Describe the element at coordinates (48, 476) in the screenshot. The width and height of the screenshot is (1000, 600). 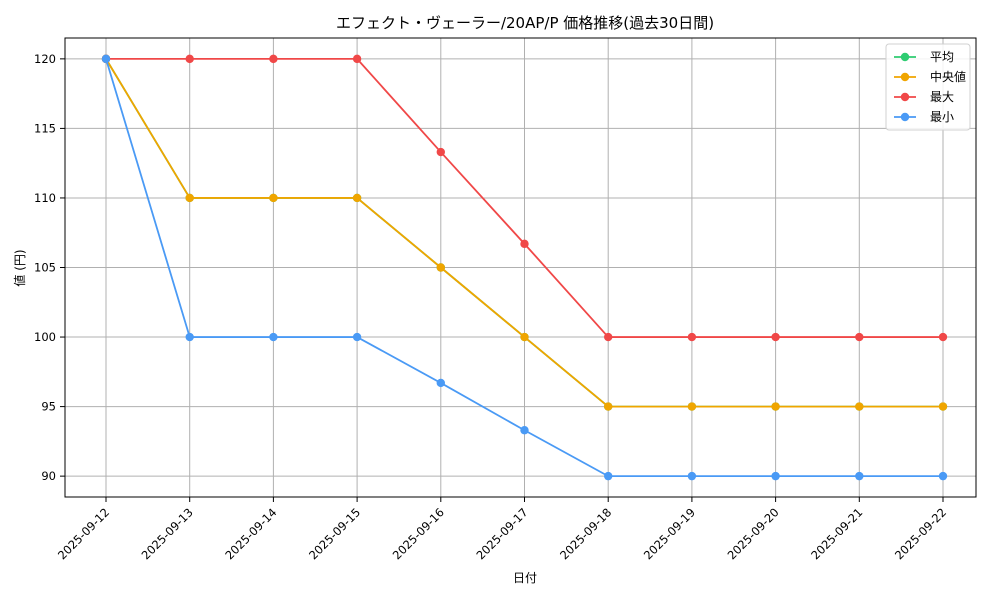
I see `y-tick-label: 90` at that location.